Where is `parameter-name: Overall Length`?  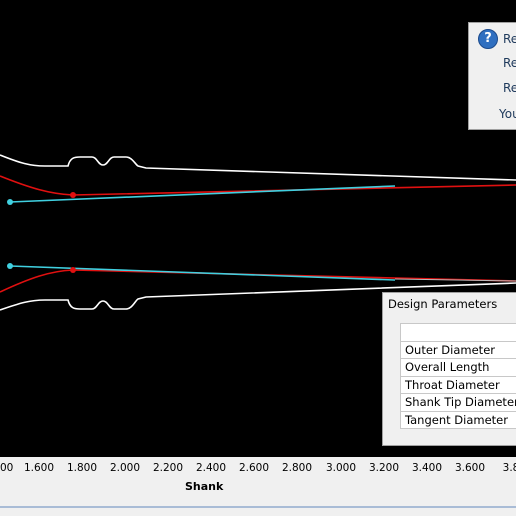
parameter-name: Overall Length is located at coordinates (458, 367).